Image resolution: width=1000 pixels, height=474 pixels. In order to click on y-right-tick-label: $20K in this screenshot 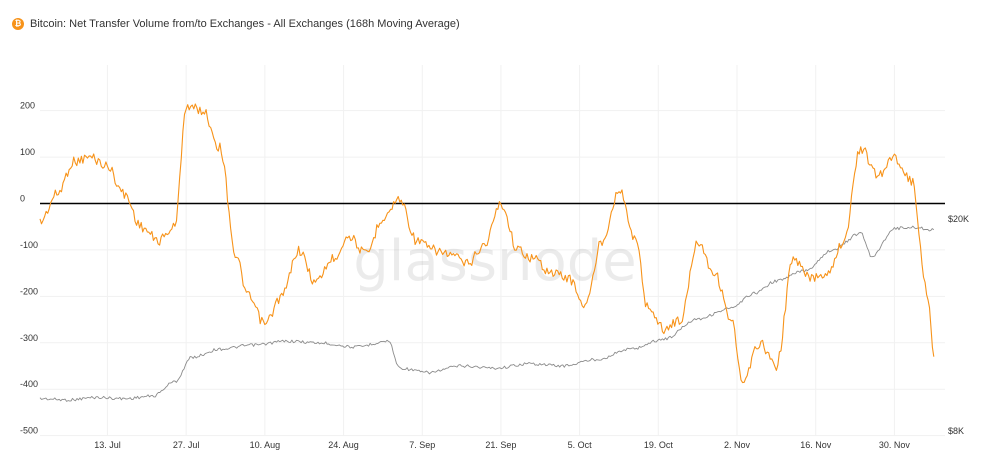, I will do `click(958, 219)`.